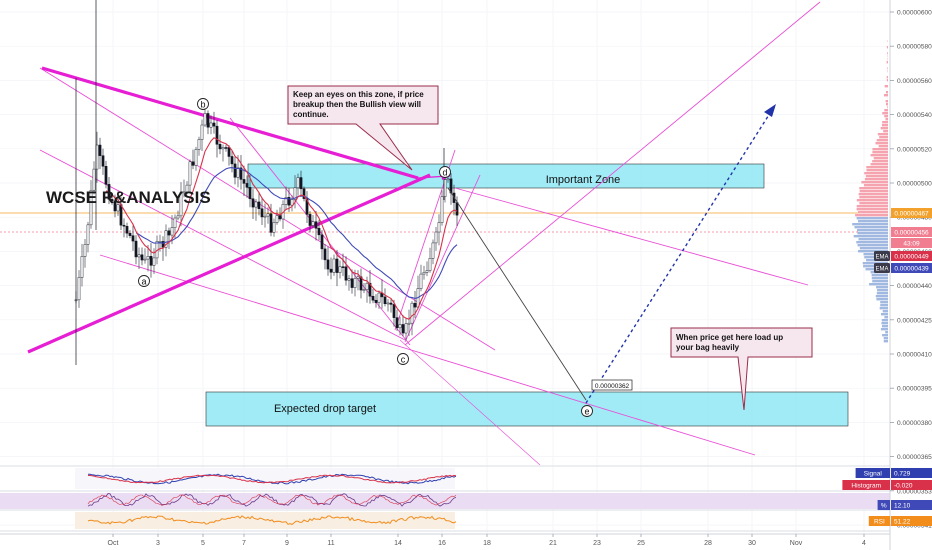  I want to click on indicator-name-text: Histogram, so click(866, 486).